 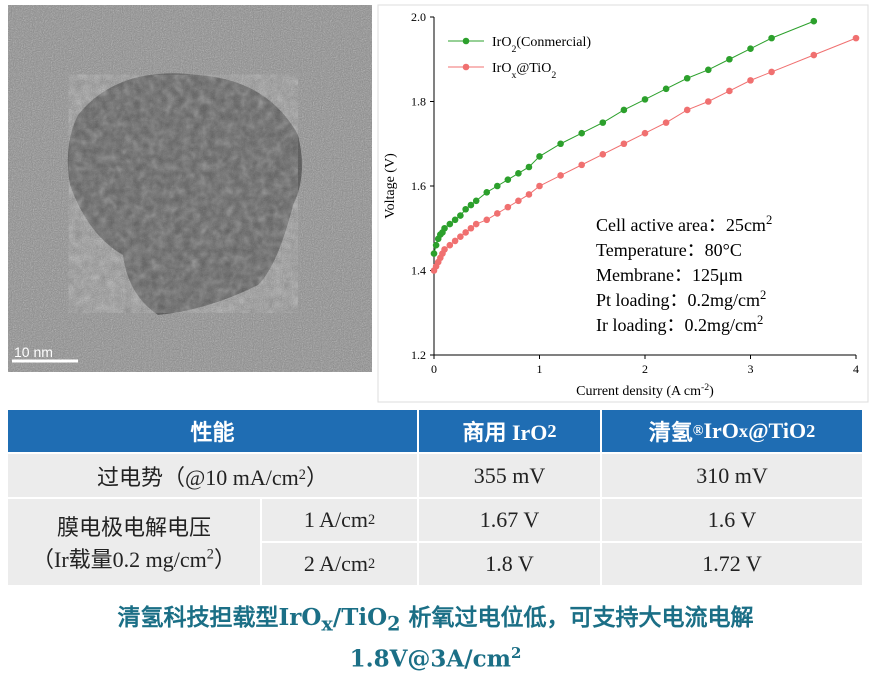 What do you see at coordinates (732, 520) in the screenshot?
I see `table-cell: 1.6 V` at bounding box center [732, 520].